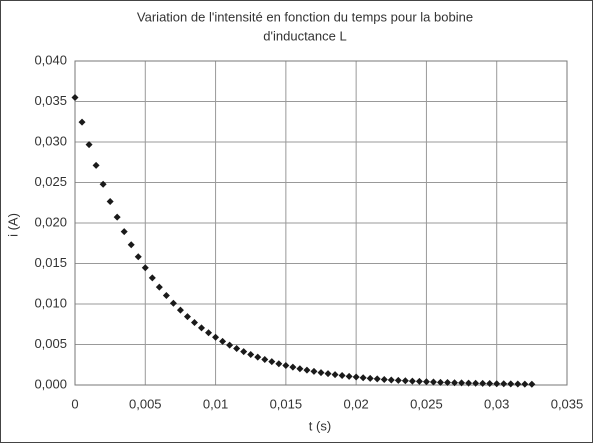  What do you see at coordinates (50, 262) in the screenshot?
I see `y-tick-label: 0,015` at bounding box center [50, 262].